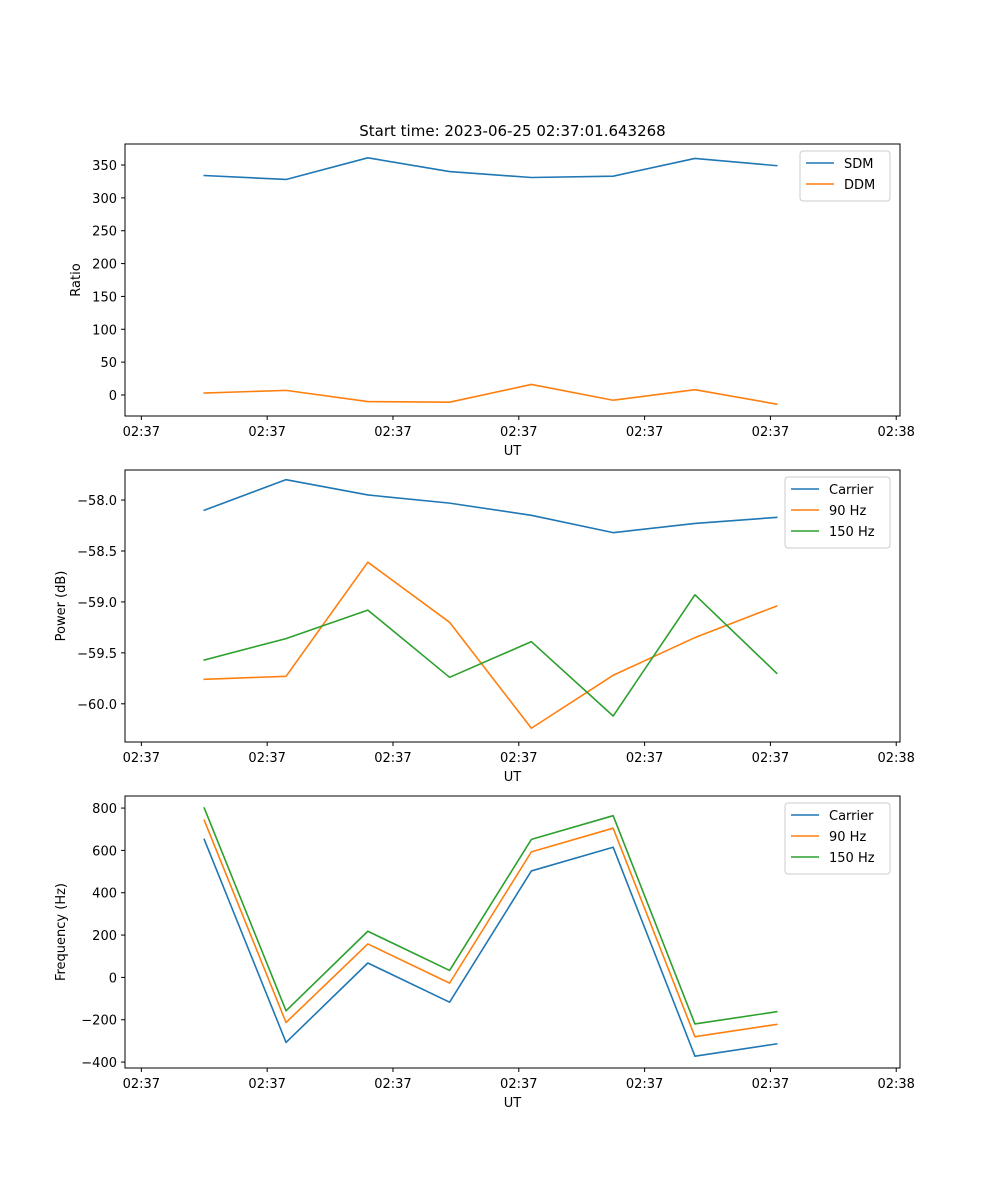 The image size is (1000, 1200). What do you see at coordinates (490, 169) in the screenshot?
I see `series-line-sdm` at bounding box center [490, 169].